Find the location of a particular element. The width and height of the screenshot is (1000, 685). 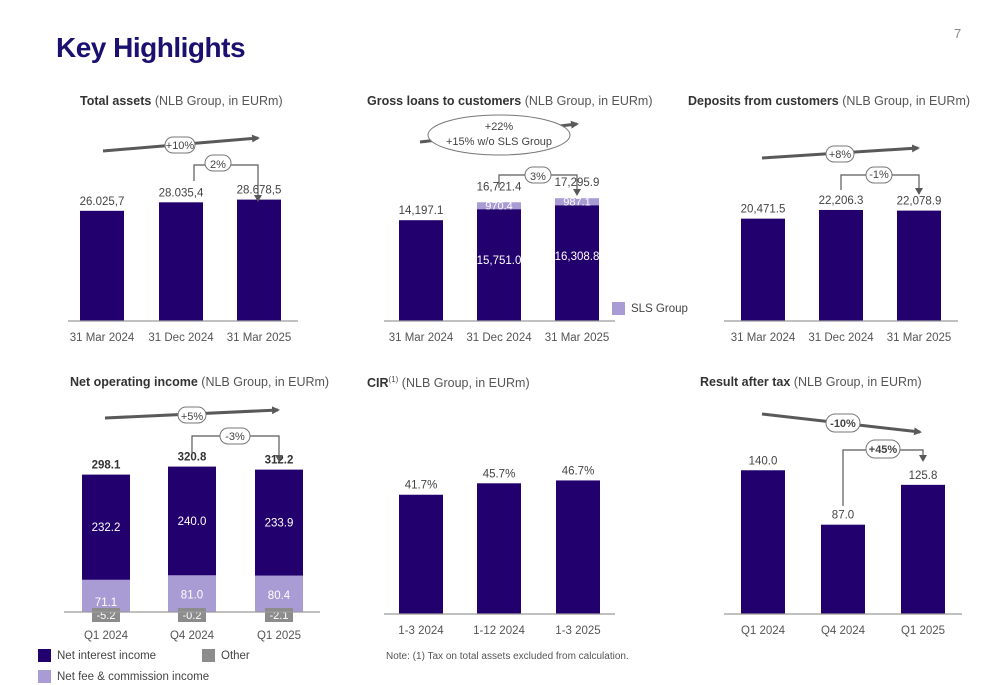

nii-legend: Net interest income is located at coordinates (97, 655).